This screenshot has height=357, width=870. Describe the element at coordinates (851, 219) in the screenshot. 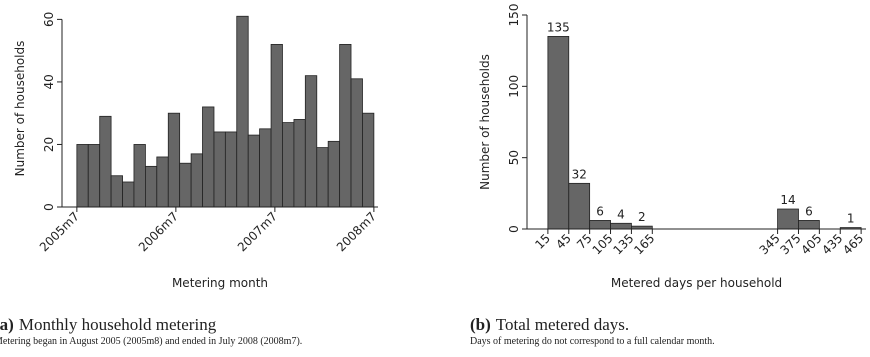

I see `value-label: 1` at that location.